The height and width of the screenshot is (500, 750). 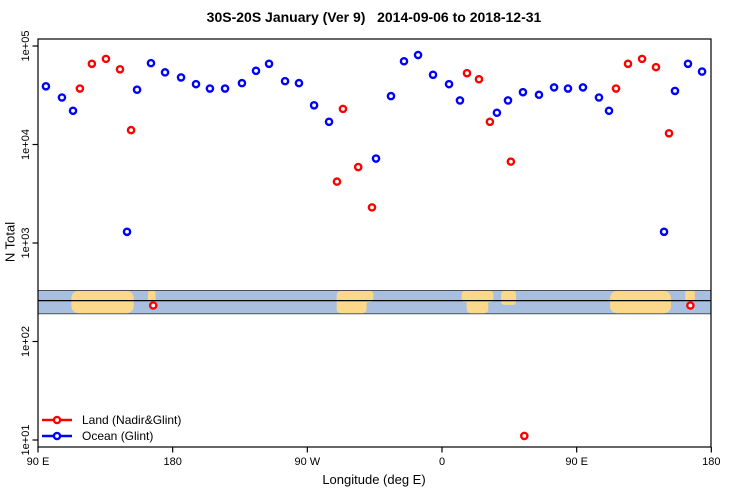 I want to click on y-tick-label: 1e+04, so click(x=26, y=144).